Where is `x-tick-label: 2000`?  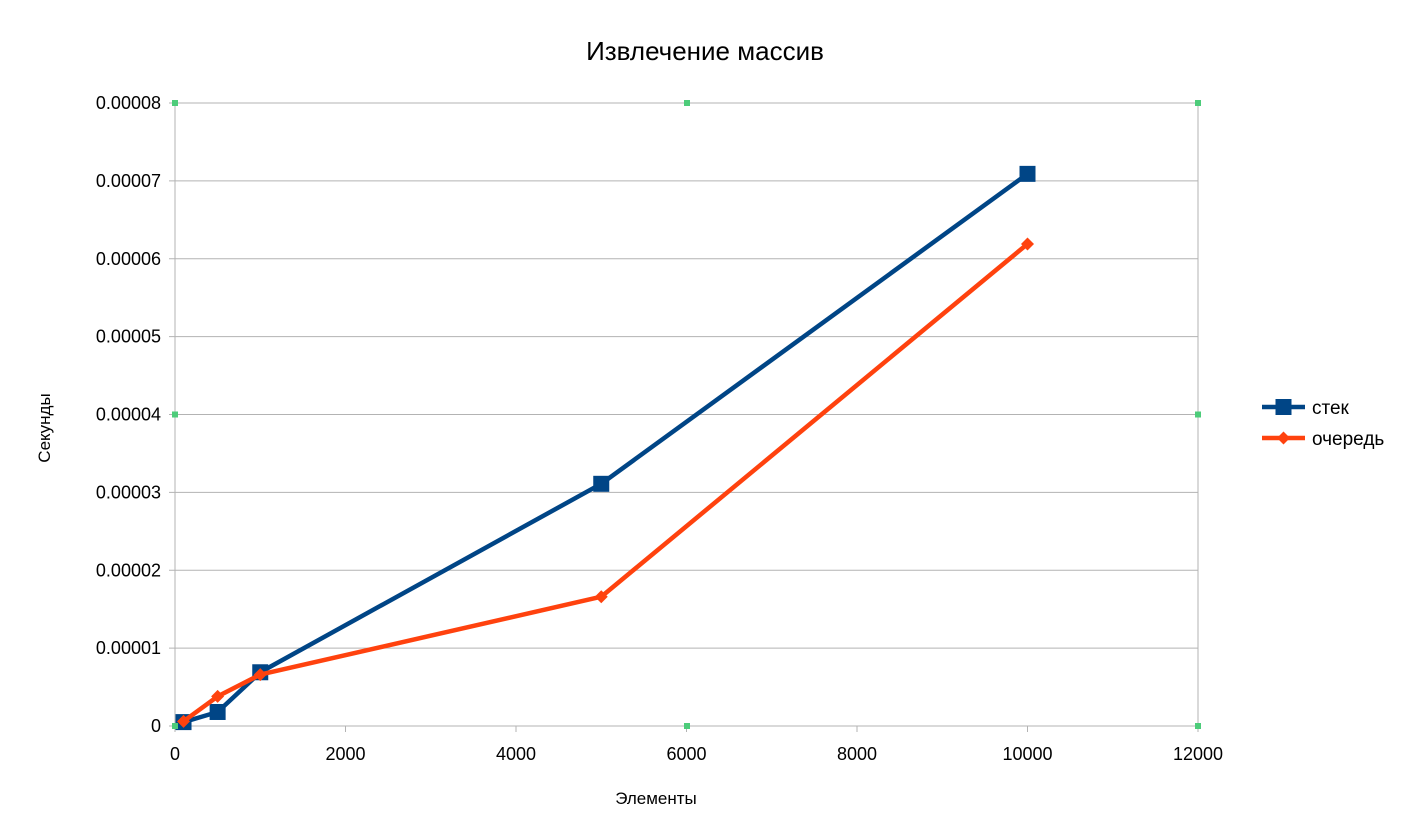
x-tick-label: 2000 is located at coordinates (345, 754).